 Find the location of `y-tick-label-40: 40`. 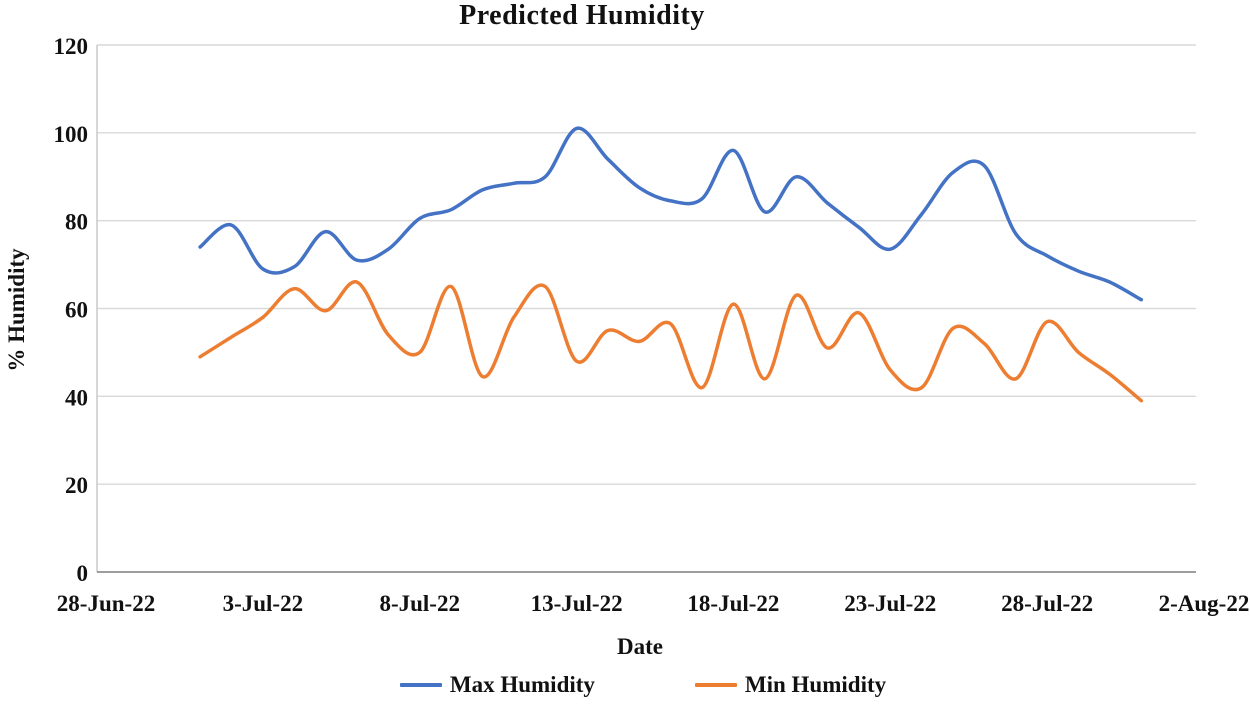

y-tick-label-40: 40 is located at coordinates (76, 397).